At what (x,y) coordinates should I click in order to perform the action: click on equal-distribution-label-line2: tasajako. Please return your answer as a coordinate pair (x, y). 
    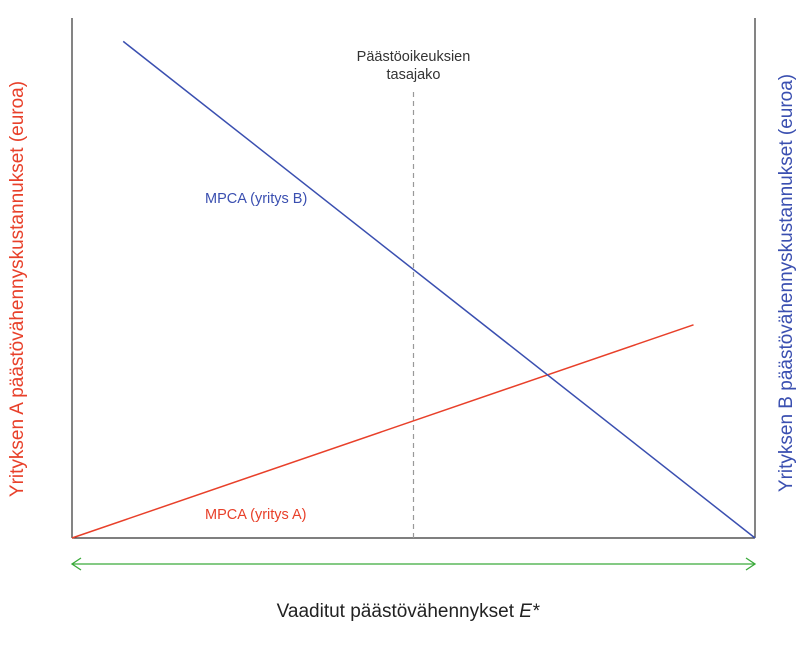
    Looking at the image, I should click on (413, 75).